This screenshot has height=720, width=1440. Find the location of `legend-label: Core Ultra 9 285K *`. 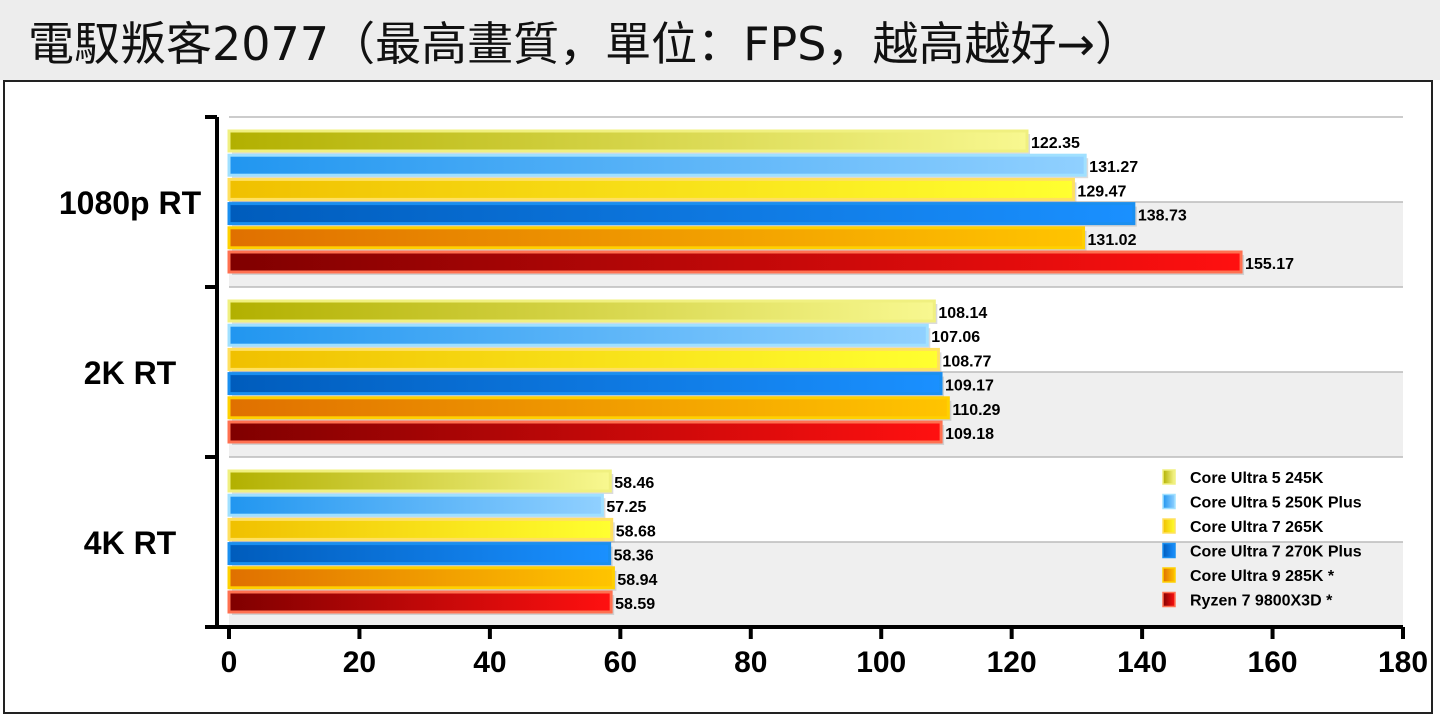

legend-label: Core Ultra 9 285K * is located at coordinates (1262, 576).